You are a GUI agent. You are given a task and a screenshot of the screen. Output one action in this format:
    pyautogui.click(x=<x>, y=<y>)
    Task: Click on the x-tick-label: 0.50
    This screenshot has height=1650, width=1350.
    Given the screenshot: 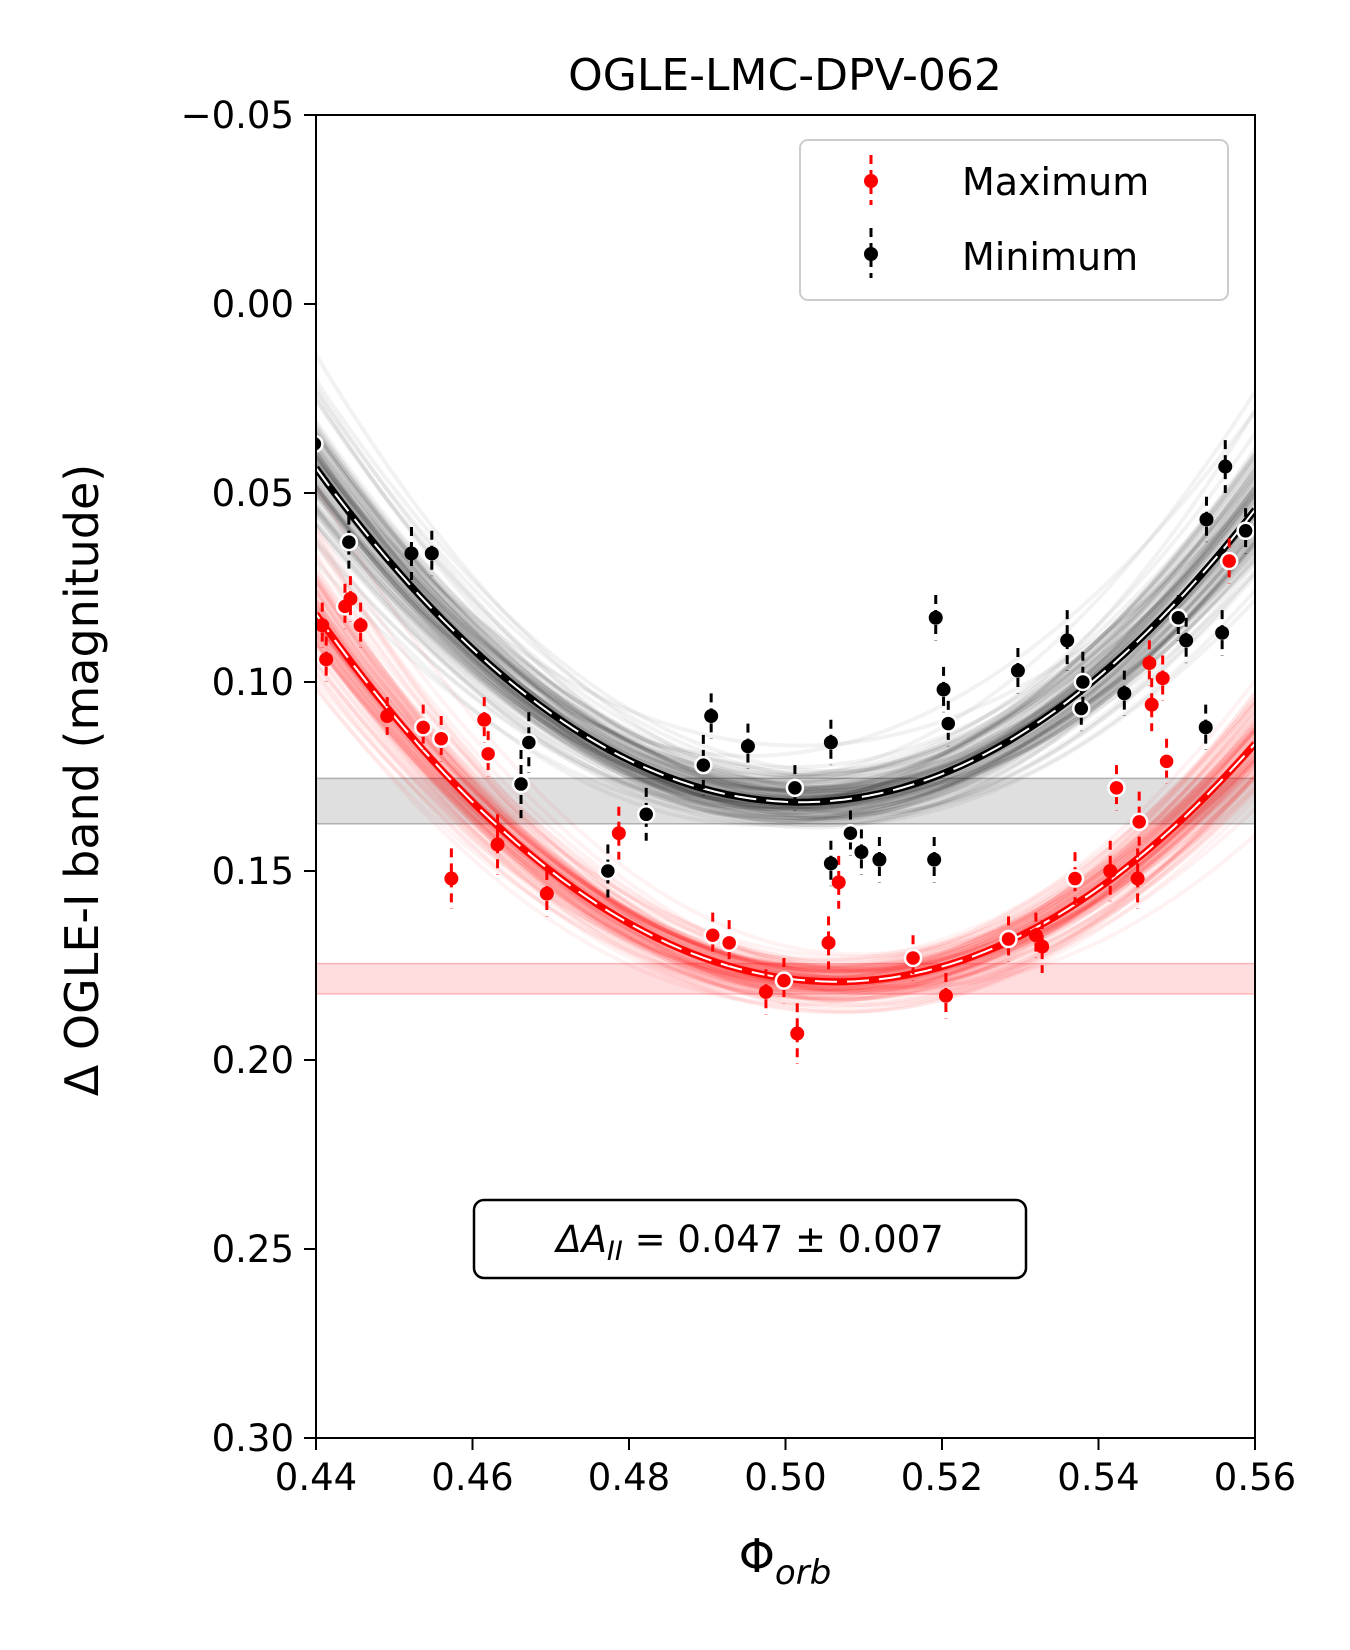 What is the action you would take?
    pyautogui.click(x=785, y=1477)
    